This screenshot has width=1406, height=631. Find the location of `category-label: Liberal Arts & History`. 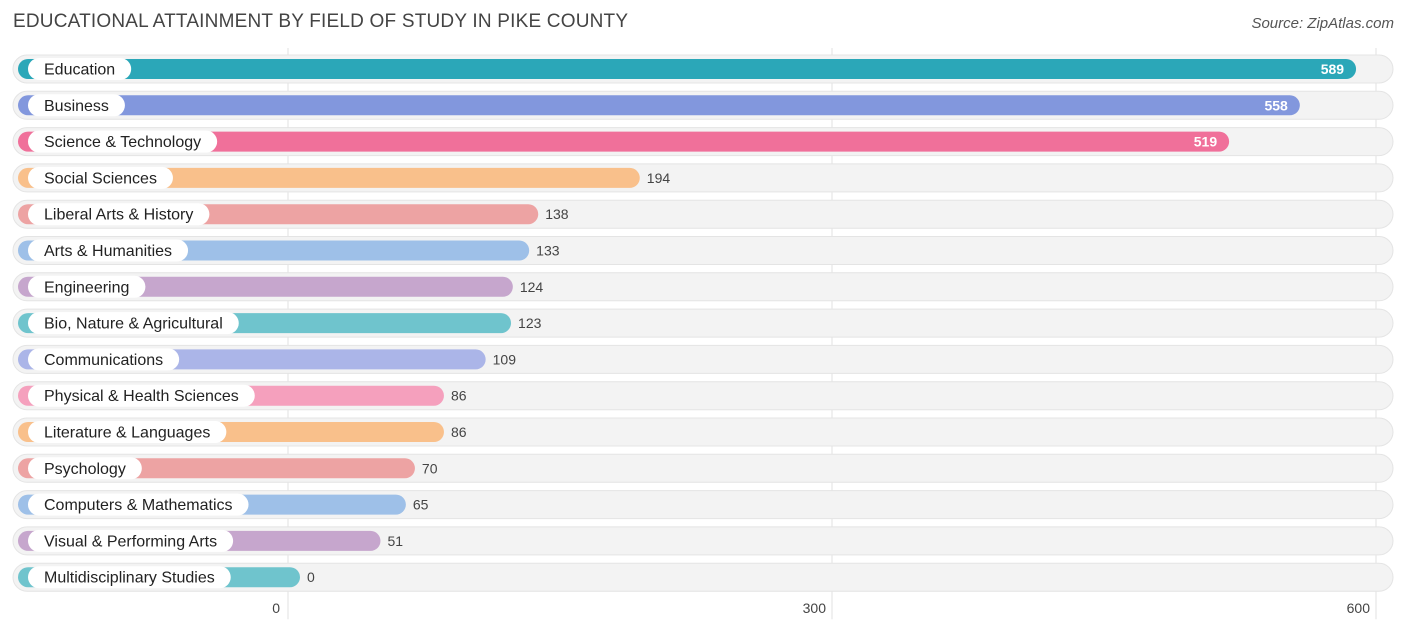

category-label: Liberal Arts & History is located at coordinates (118, 215).